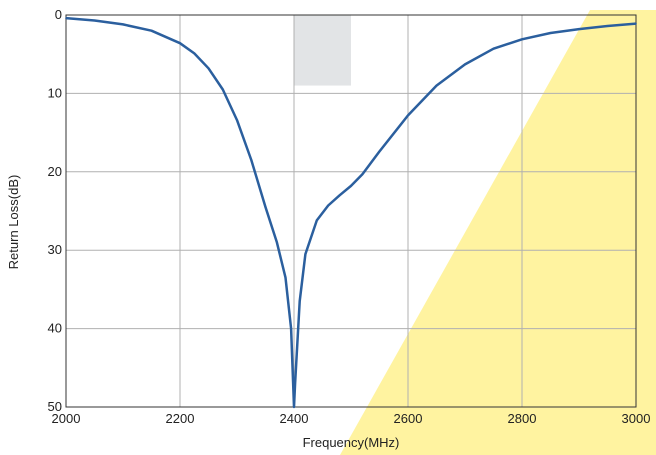 The width and height of the screenshot is (656, 455). I want to click on y-tick-label-1: 10, so click(55, 92).